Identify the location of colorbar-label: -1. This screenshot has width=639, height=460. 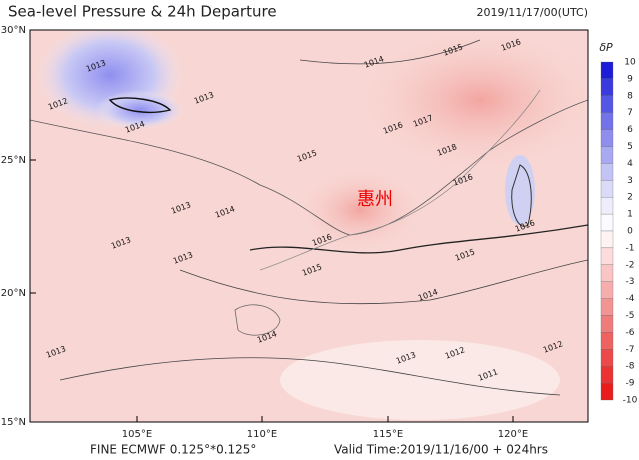
(630, 248).